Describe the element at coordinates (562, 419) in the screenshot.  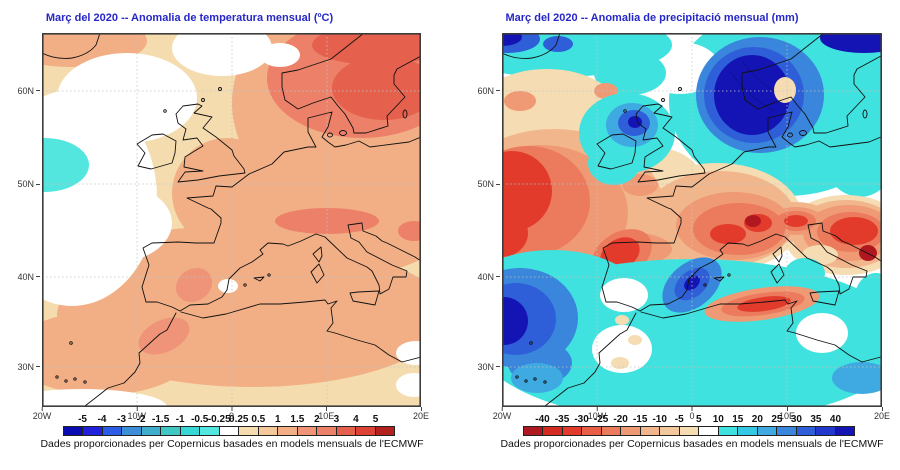
I see `colorbar-label--35: -35` at that location.